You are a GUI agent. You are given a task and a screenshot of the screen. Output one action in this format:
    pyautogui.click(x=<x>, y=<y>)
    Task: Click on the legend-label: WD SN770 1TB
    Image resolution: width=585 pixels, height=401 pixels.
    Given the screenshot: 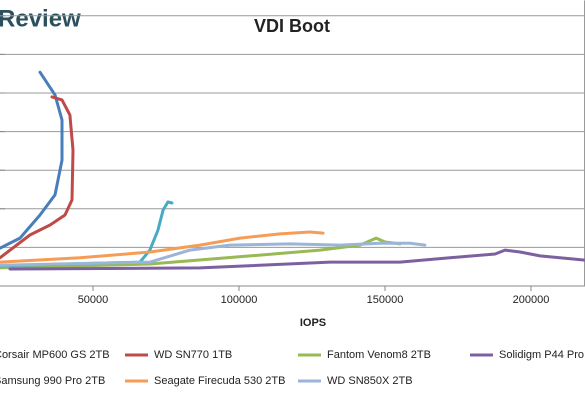 What is the action you would take?
    pyautogui.click(x=193, y=355)
    